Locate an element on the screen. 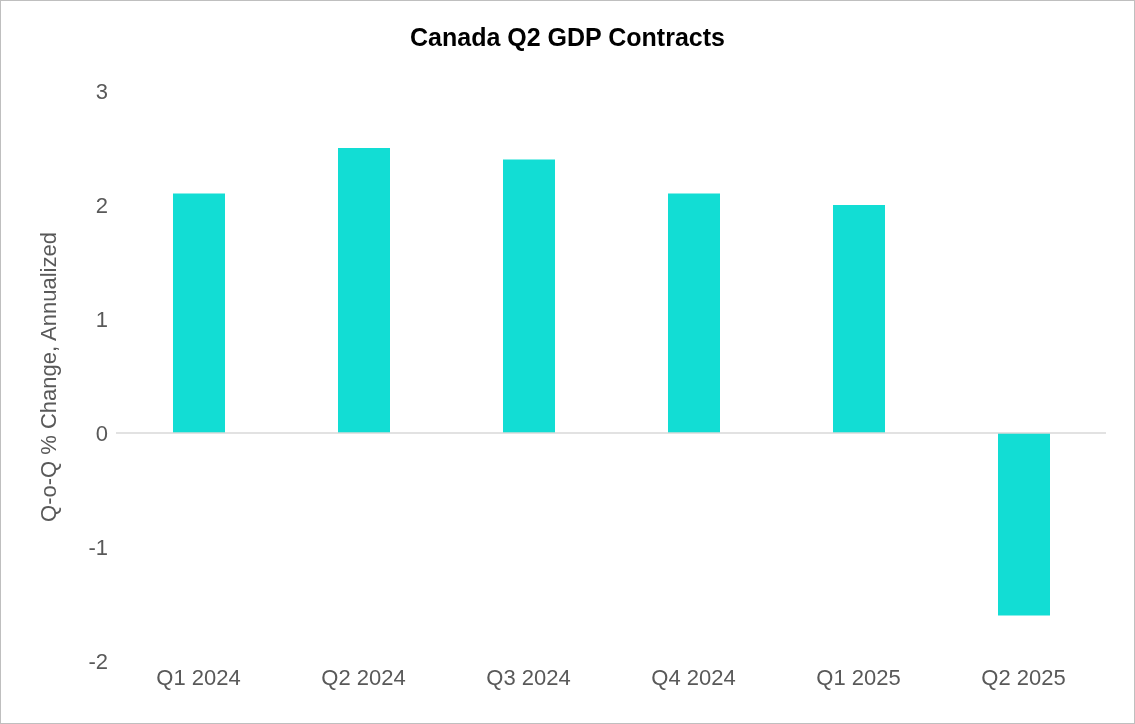 The height and width of the screenshot is (724, 1135). y-tick-label: 1 is located at coordinates (101, 319).